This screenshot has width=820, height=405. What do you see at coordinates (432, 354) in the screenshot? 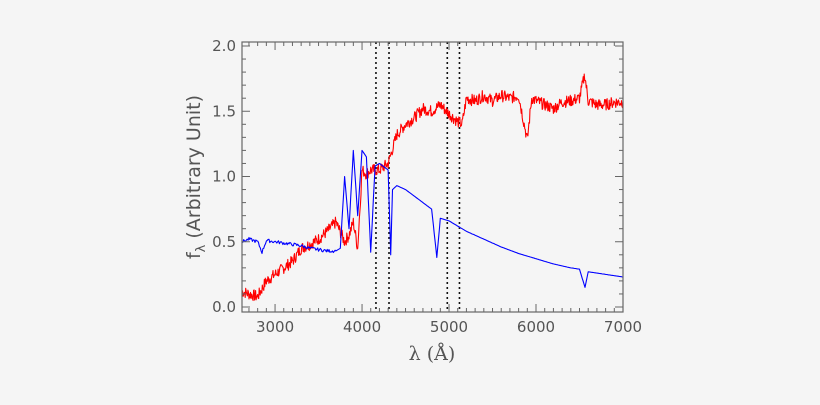
I see `x-axis-title: λ (Å)` at bounding box center [432, 354].